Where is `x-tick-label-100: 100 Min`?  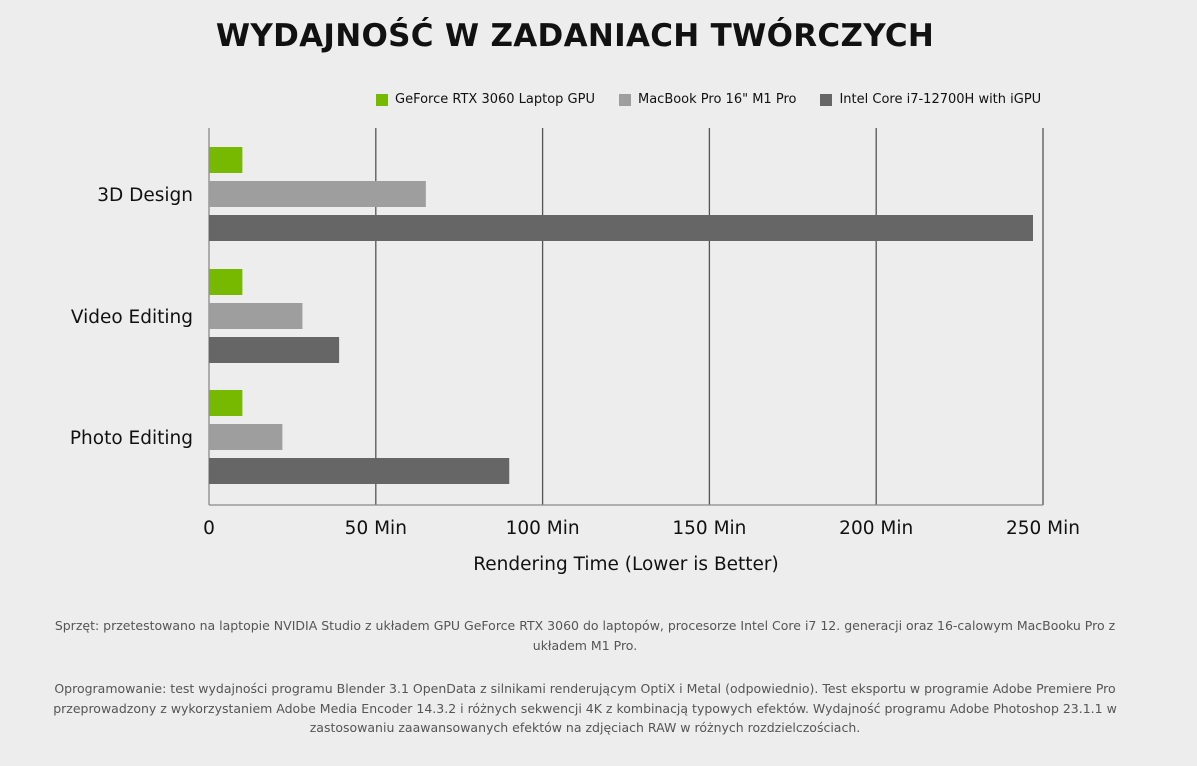 x-tick-label-100: 100 Min is located at coordinates (543, 528).